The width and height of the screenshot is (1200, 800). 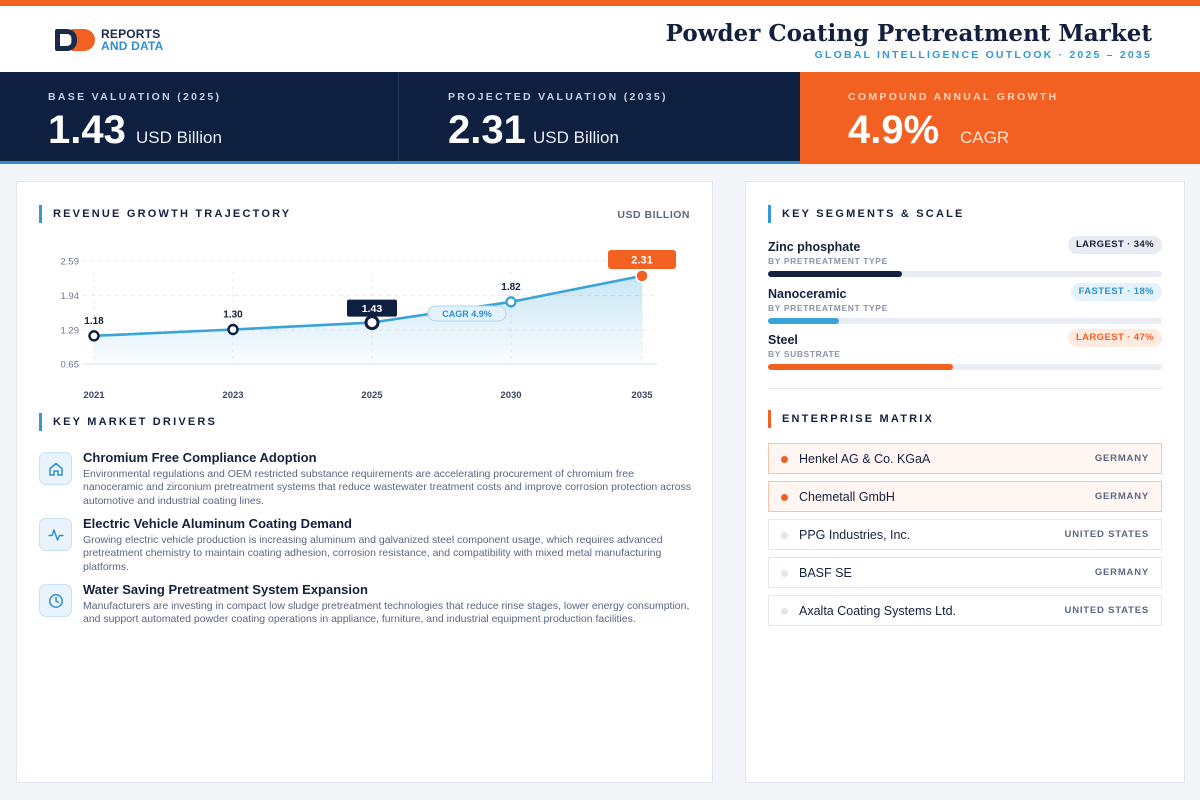 What do you see at coordinates (135, 422) in the screenshot?
I see `section-title: KEY MARKET DRIVERS` at bounding box center [135, 422].